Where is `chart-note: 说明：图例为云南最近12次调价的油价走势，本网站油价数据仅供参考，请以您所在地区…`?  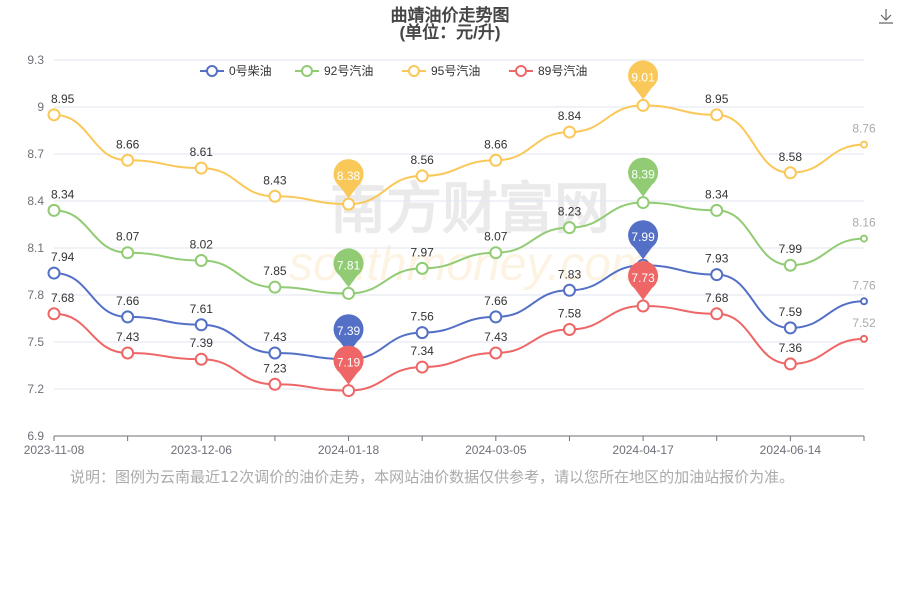
chart-note: 说明：图例为云南最近12次调价的油价走势，本网站油价数据仅供参考，请以您所在地区… is located at coordinates (432, 477).